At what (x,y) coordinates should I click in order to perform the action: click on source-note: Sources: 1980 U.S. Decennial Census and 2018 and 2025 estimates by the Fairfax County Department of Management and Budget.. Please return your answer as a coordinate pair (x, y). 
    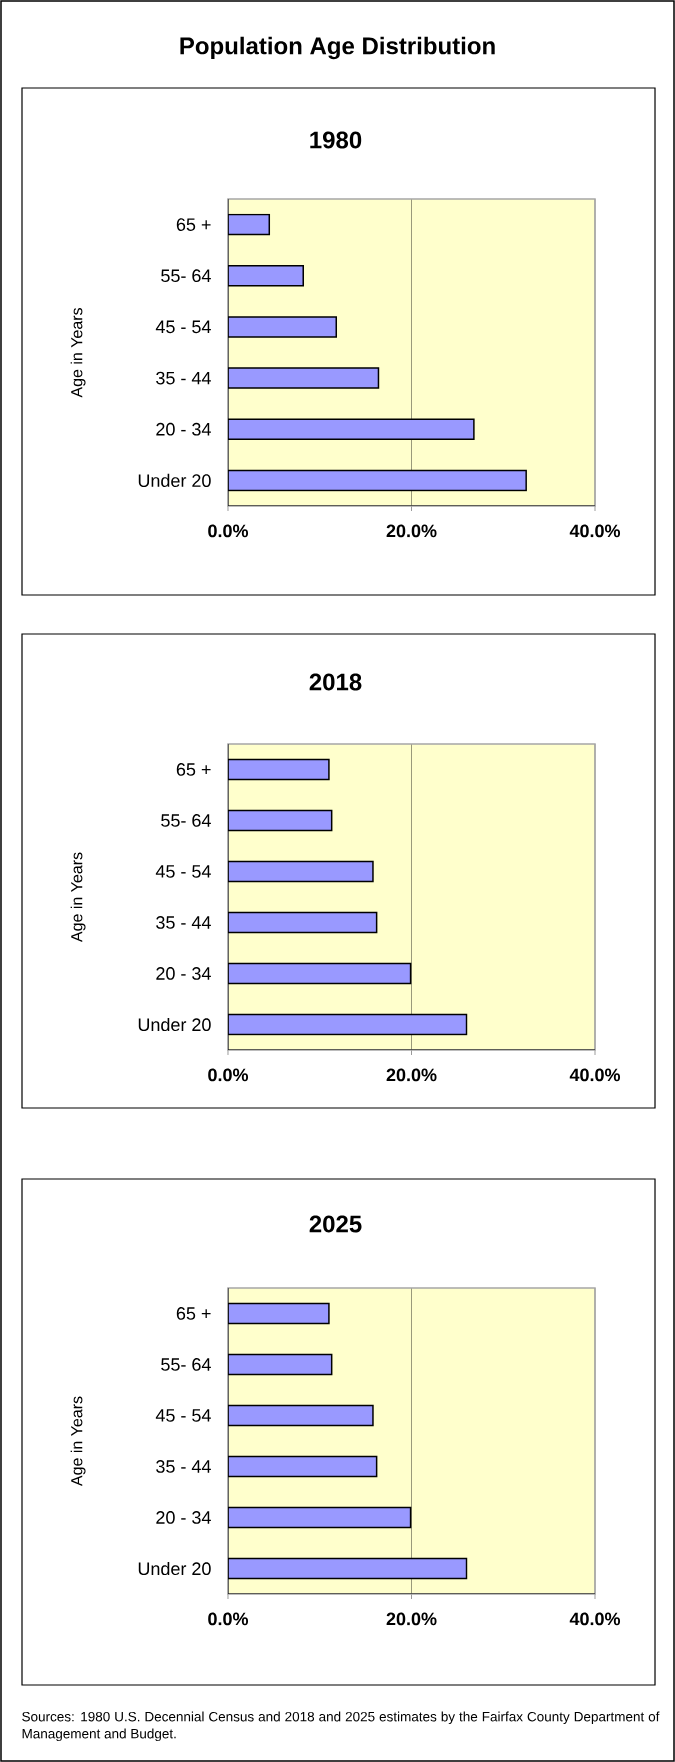
    Looking at the image, I should click on (341, 1726).